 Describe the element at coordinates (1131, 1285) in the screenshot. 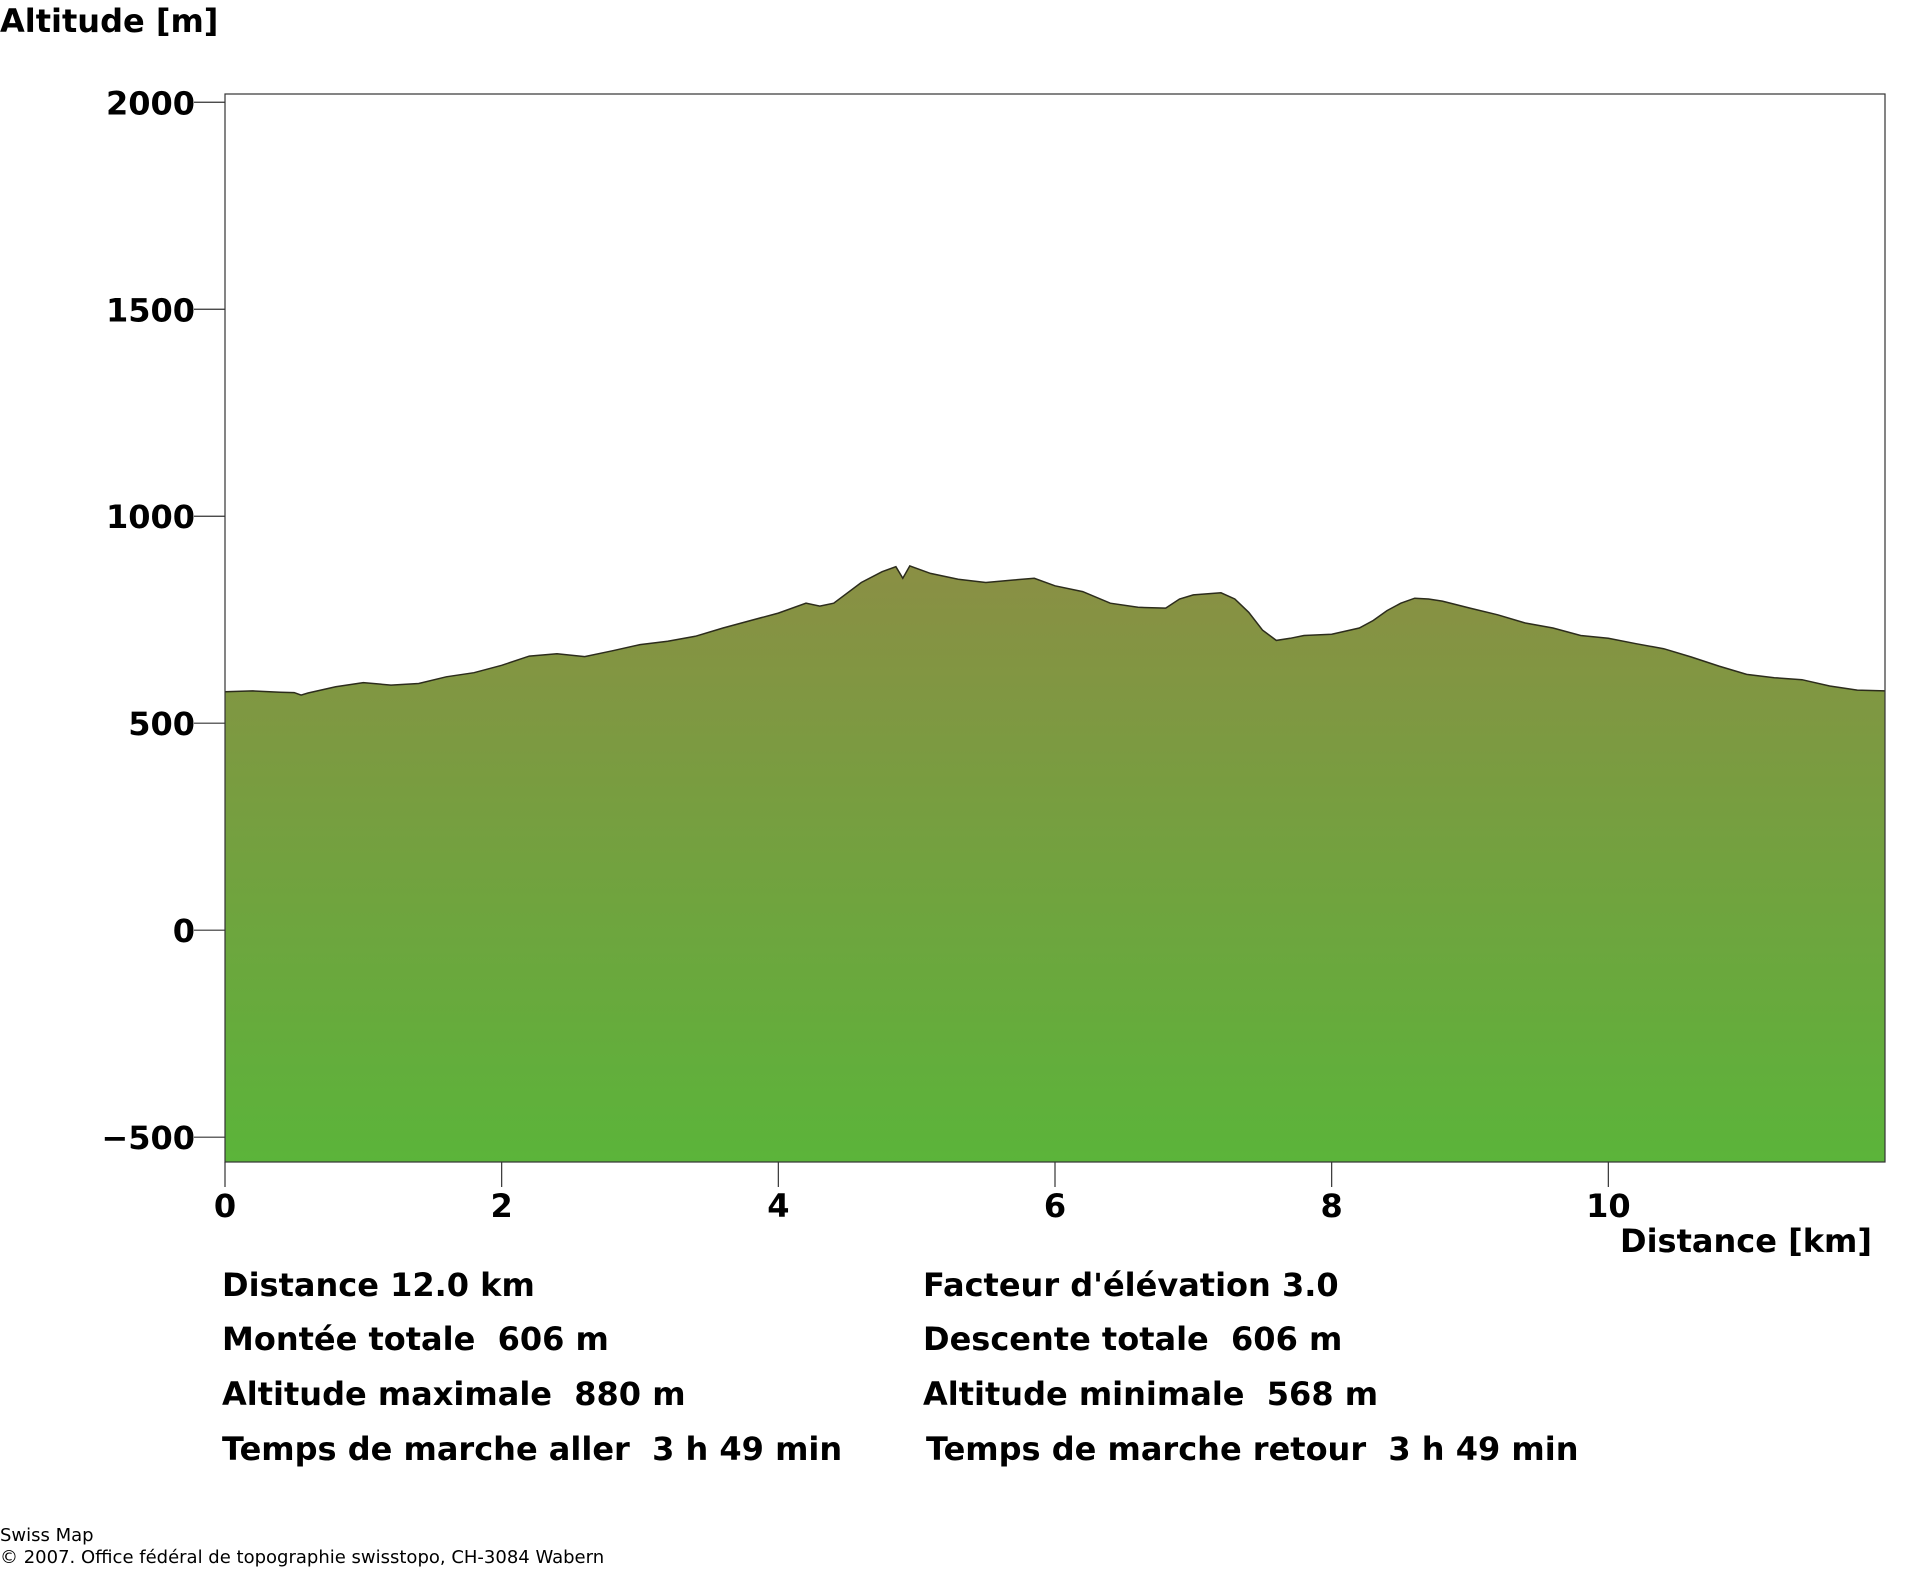

I see `stat-elevation-factor: Facteur d'élévation 3.0` at that location.